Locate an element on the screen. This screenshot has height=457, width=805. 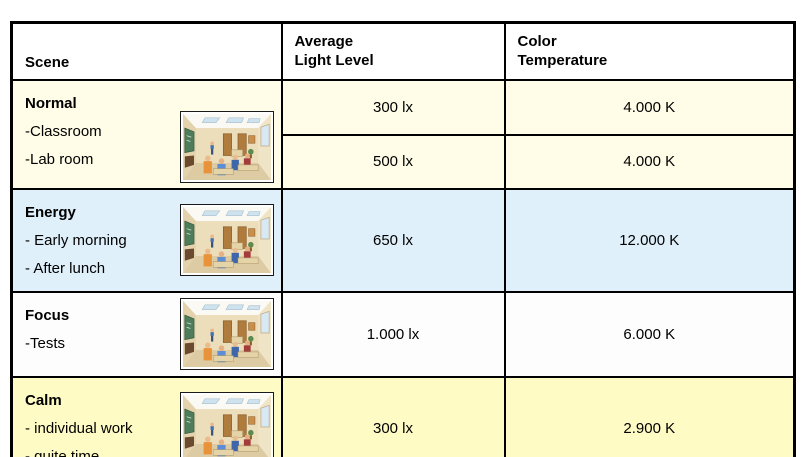
scene-cell-focus: Focus -Tests is located at coordinates (146, 334).